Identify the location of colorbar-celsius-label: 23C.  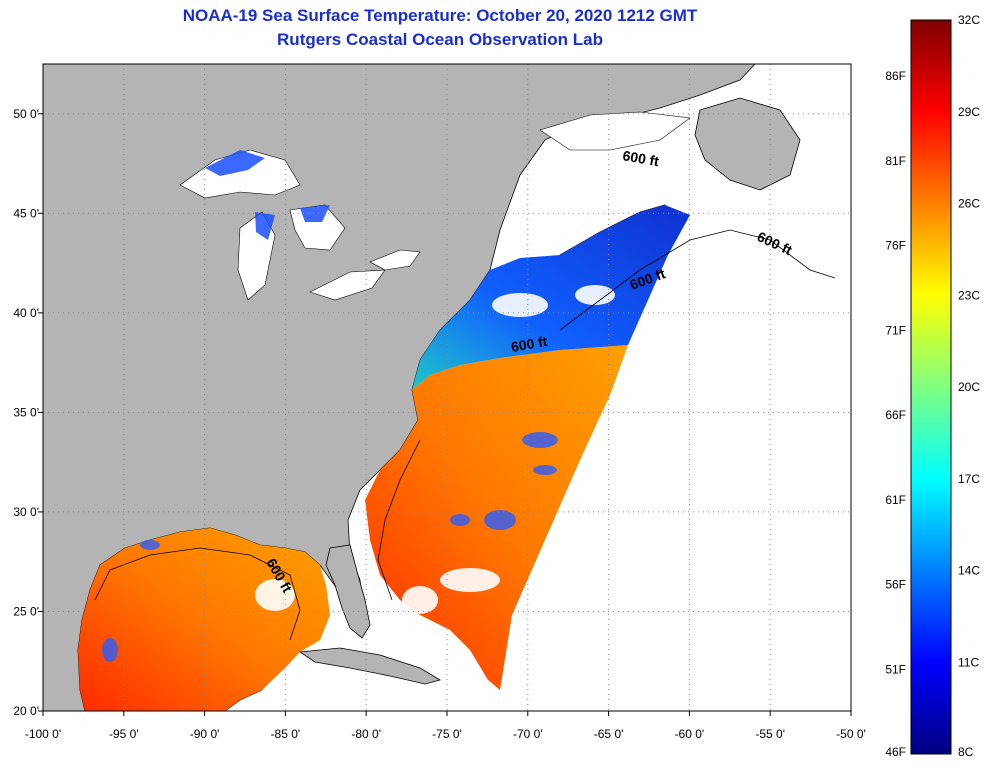
(969, 295).